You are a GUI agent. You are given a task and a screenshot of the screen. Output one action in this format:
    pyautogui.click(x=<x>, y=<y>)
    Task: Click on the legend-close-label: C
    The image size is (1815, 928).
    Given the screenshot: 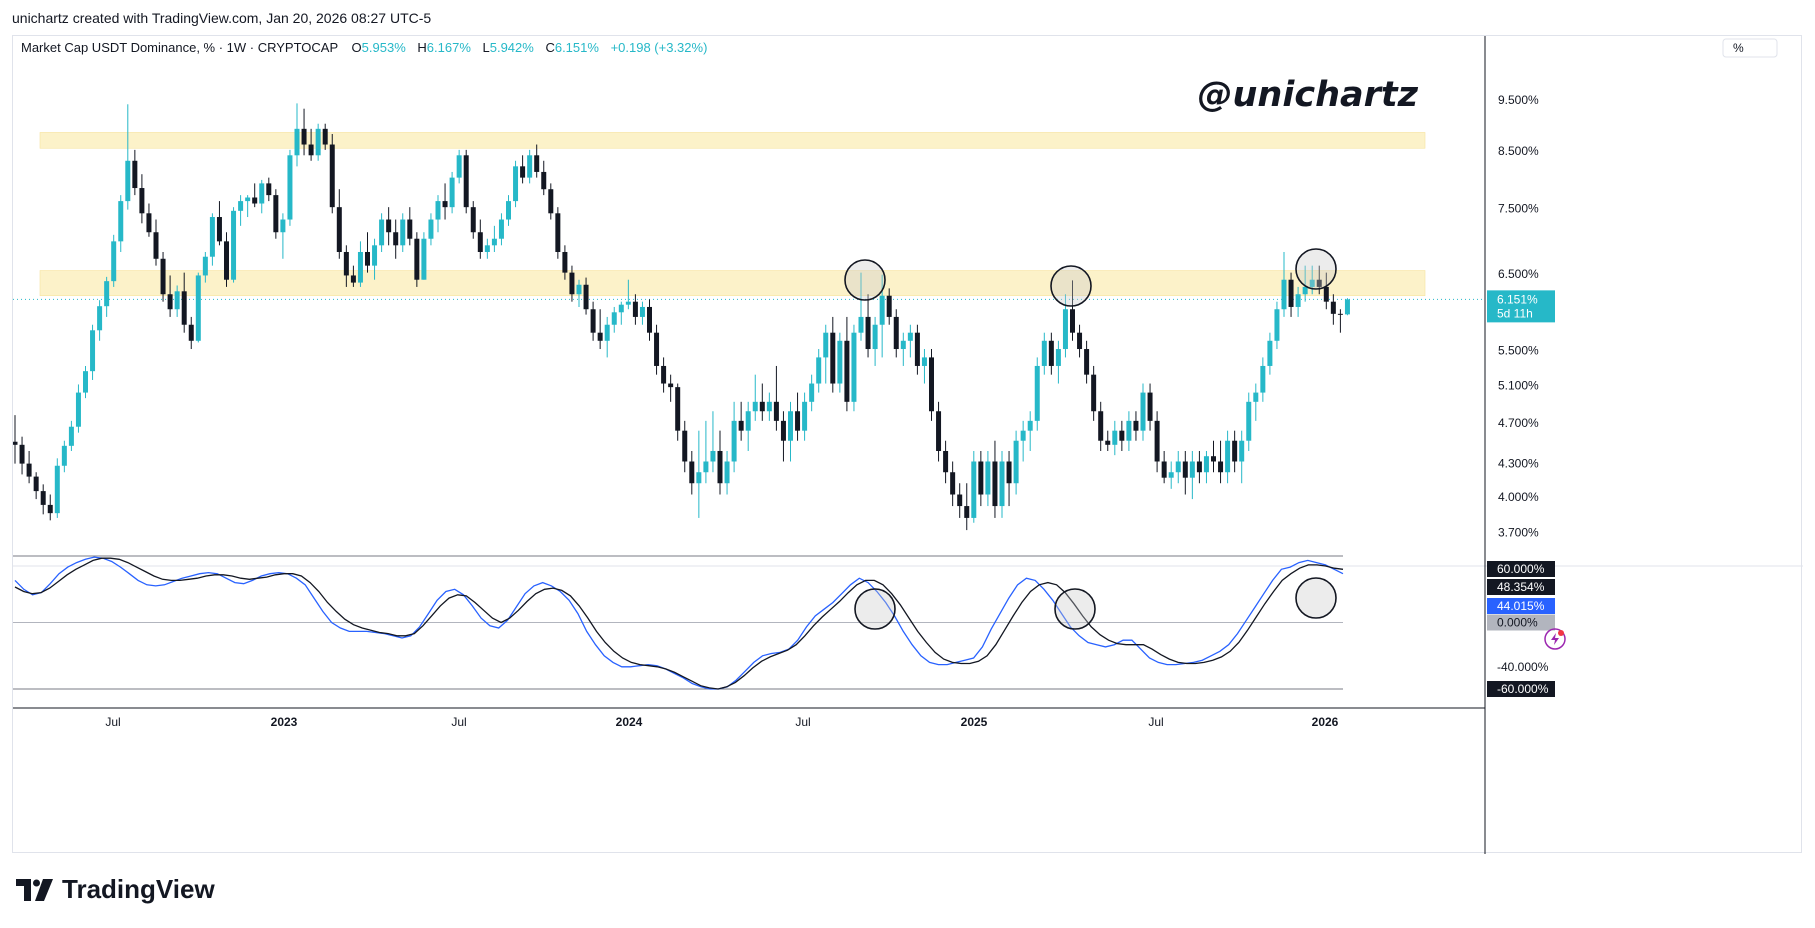 What is the action you would take?
    pyautogui.click(x=549, y=47)
    